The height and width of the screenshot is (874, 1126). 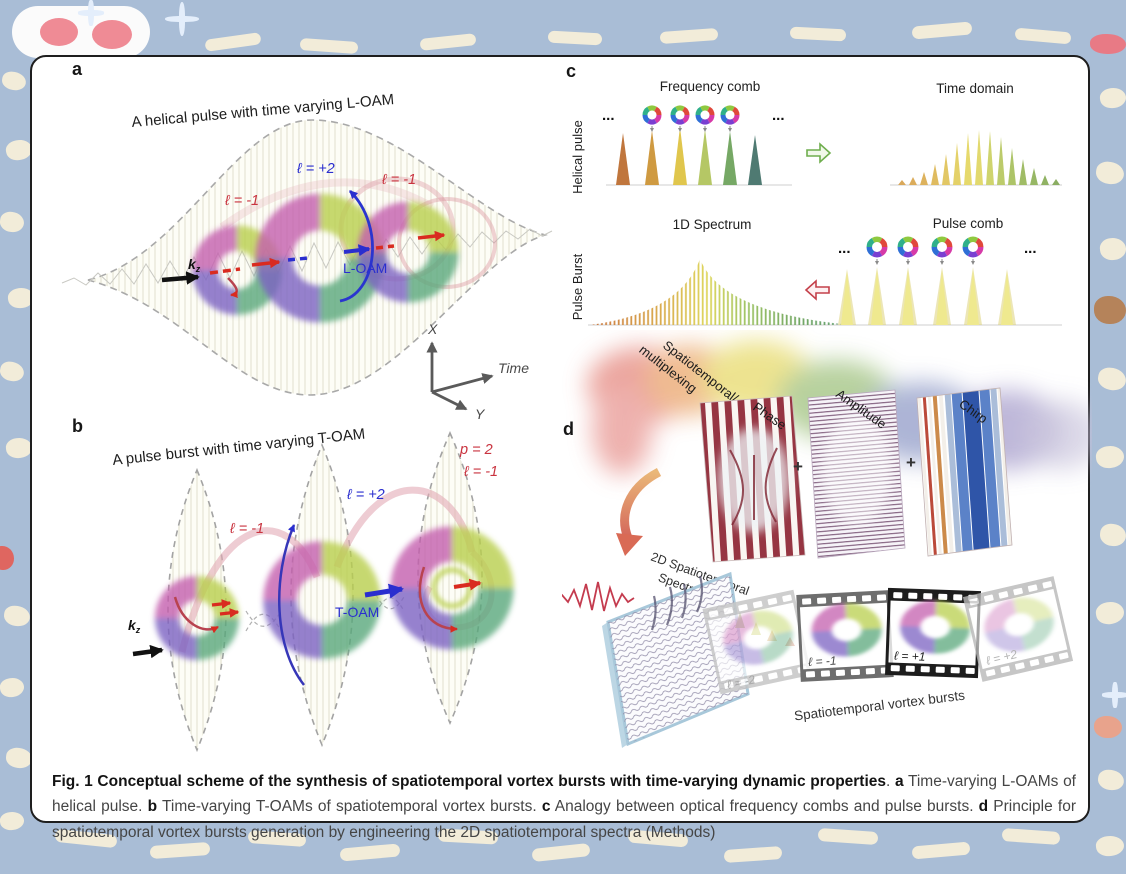 I want to click on input-wave, so click(x=598, y=596).